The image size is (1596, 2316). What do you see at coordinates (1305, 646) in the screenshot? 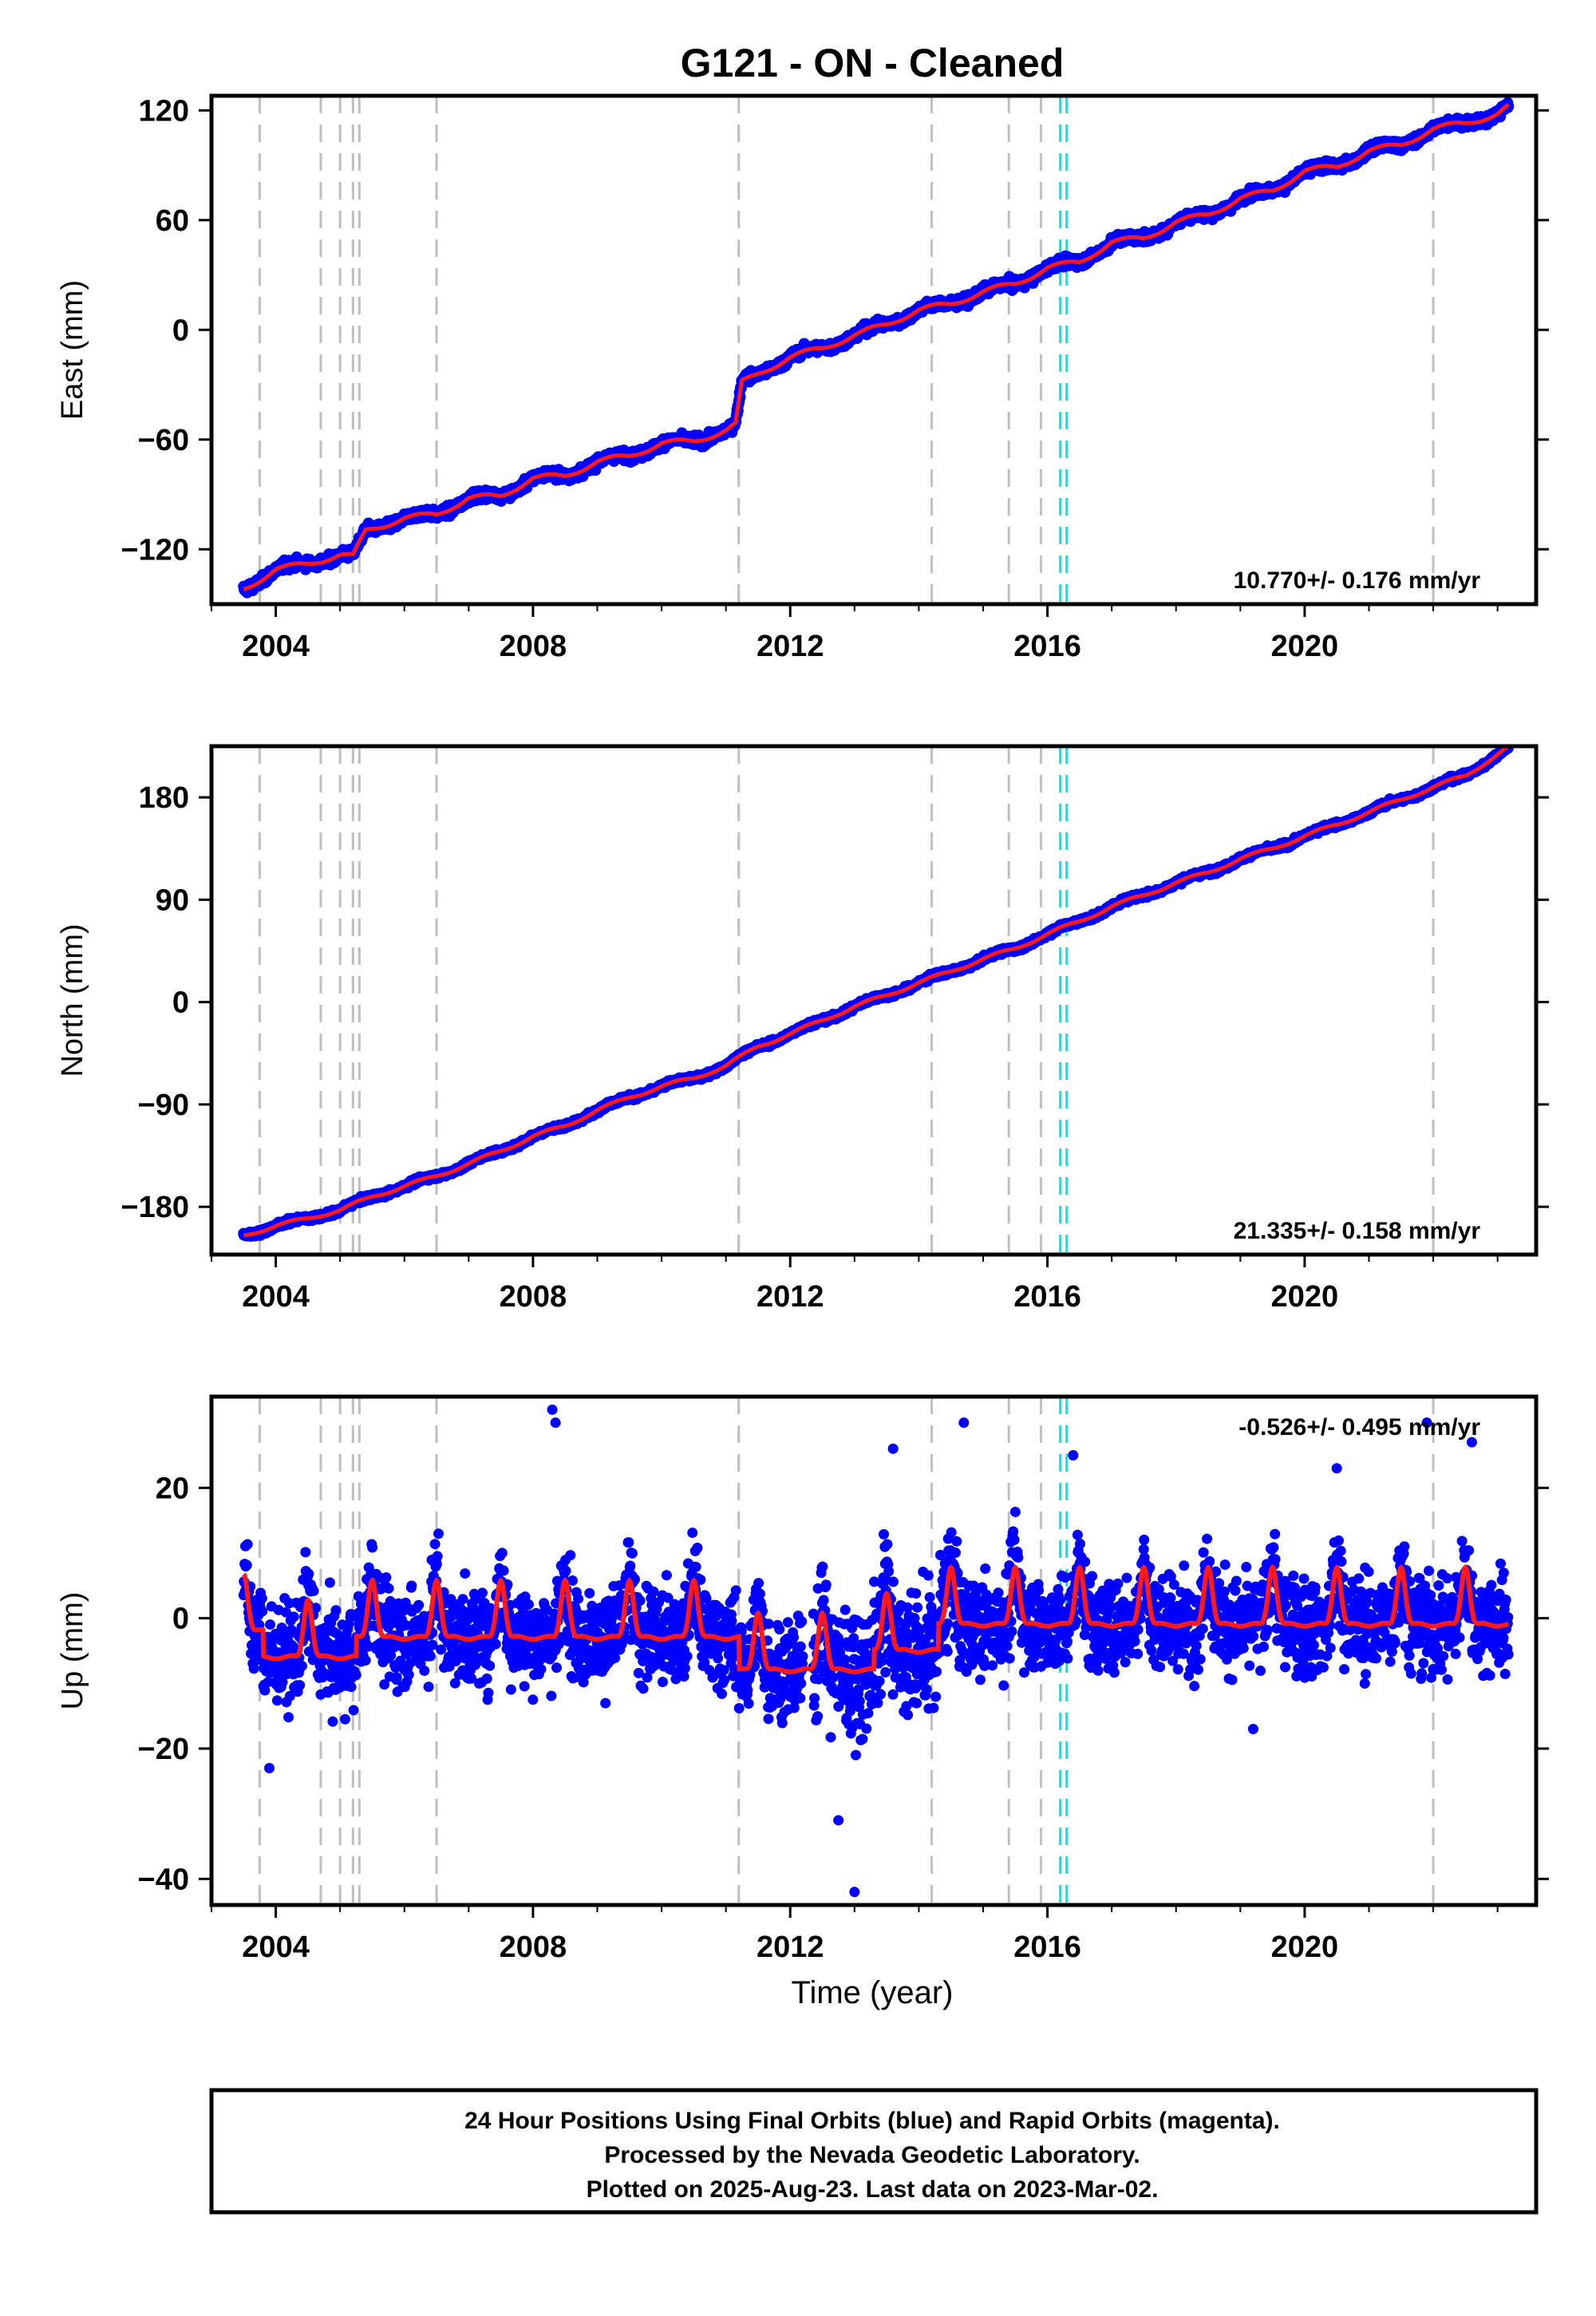
I see `x-tick-label: 2020` at bounding box center [1305, 646].